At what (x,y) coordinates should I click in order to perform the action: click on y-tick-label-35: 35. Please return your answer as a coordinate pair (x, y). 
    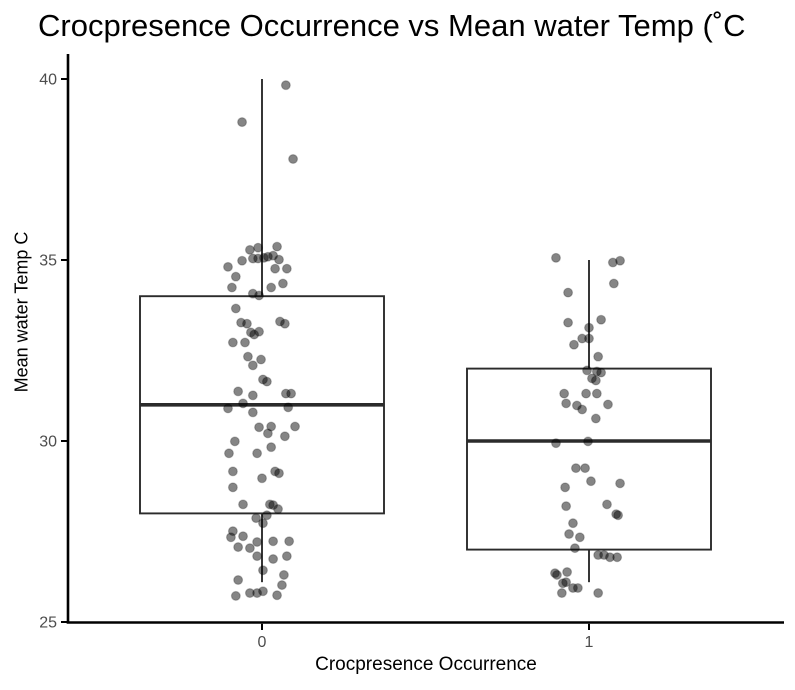
    Looking at the image, I should click on (48, 261).